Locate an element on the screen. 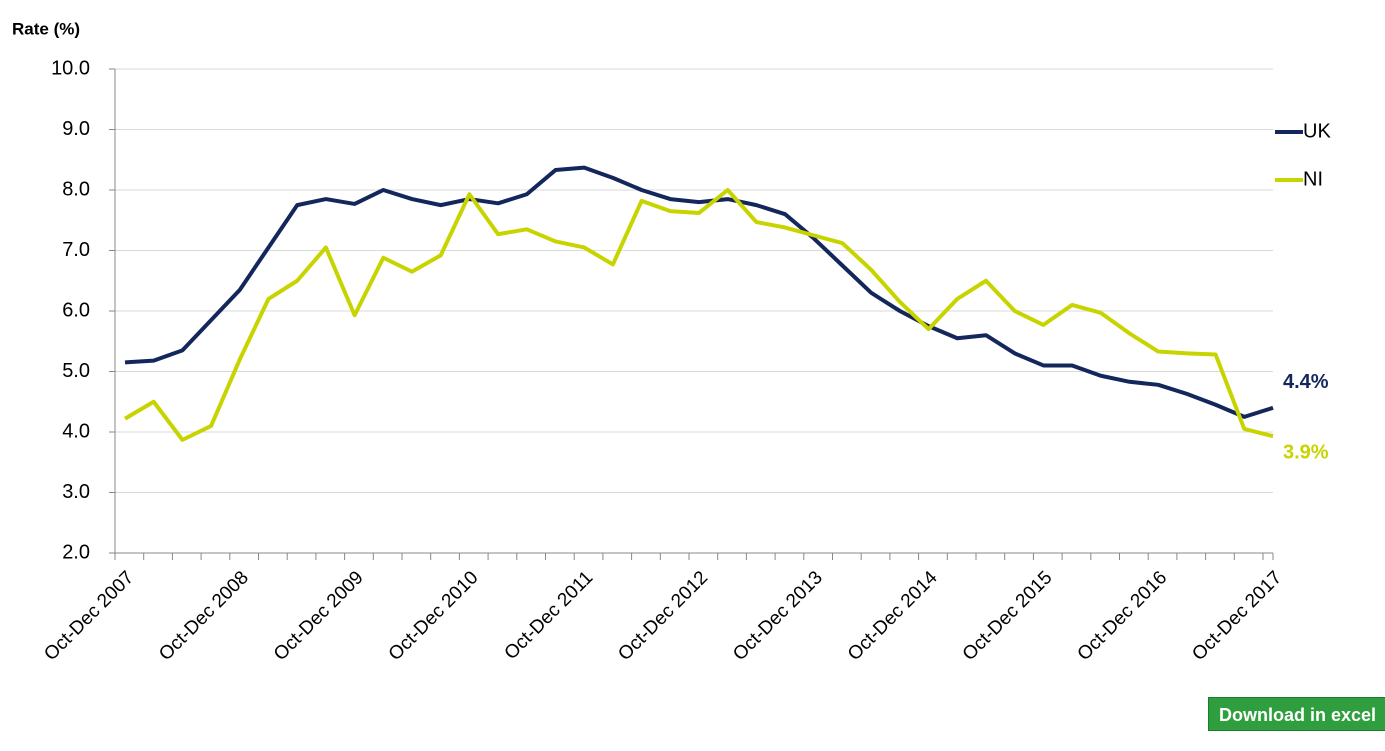  download-button: Download in excel is located at coordinates (1296, 714).